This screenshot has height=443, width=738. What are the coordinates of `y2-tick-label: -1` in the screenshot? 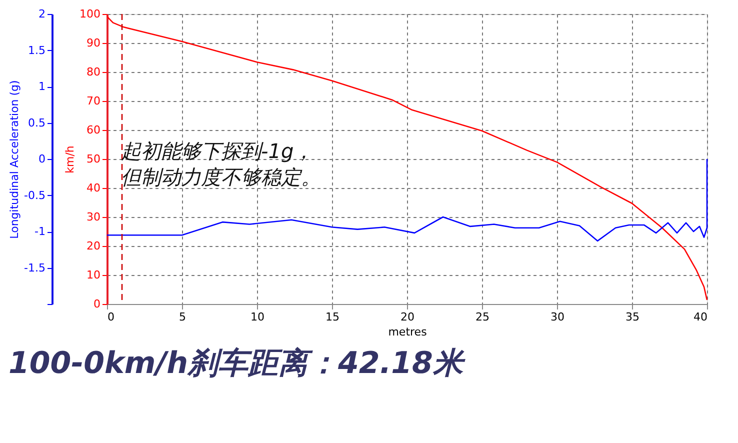 It's located at (40, 231).